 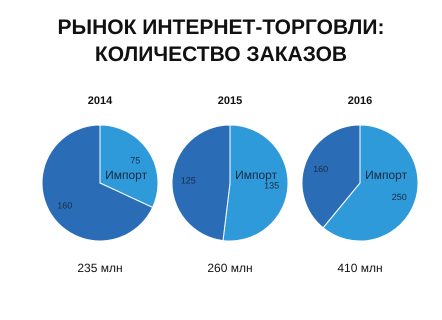 What do you see at coordinates (221, 41) in the screenshot?
I see `text: РЫНОК ИНТЕРНЕТ-ТОРГОВЛИ: КОЛИЧЕСТВО ЗАКАЗОВ` at bounding box center [221, 41].